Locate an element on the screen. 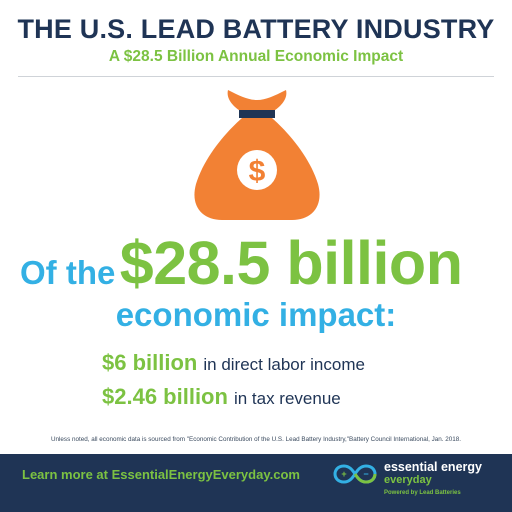  stat-labor-income: $6 billion in direct labor income is located at coordinates (233, 363).